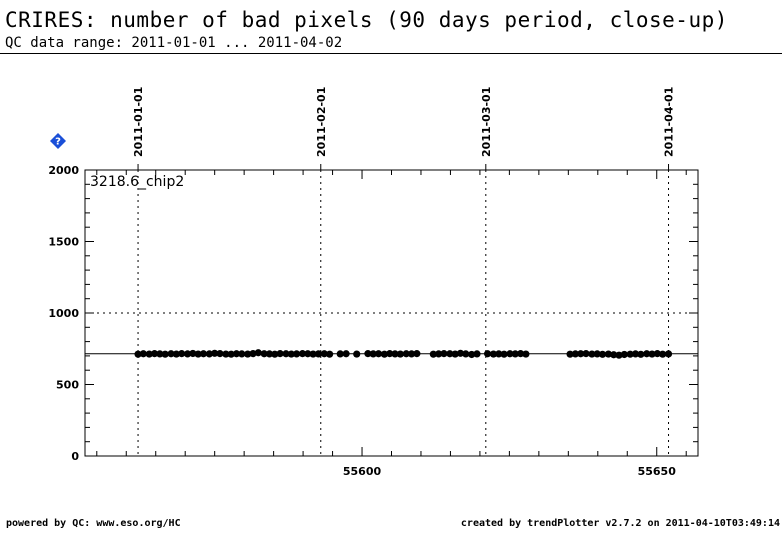 This screenshot has width=782, height=542. Describe the element at coordinates (669, 122) in the screenshot. I see `date-marker-label: 2011-04-01` at that location.